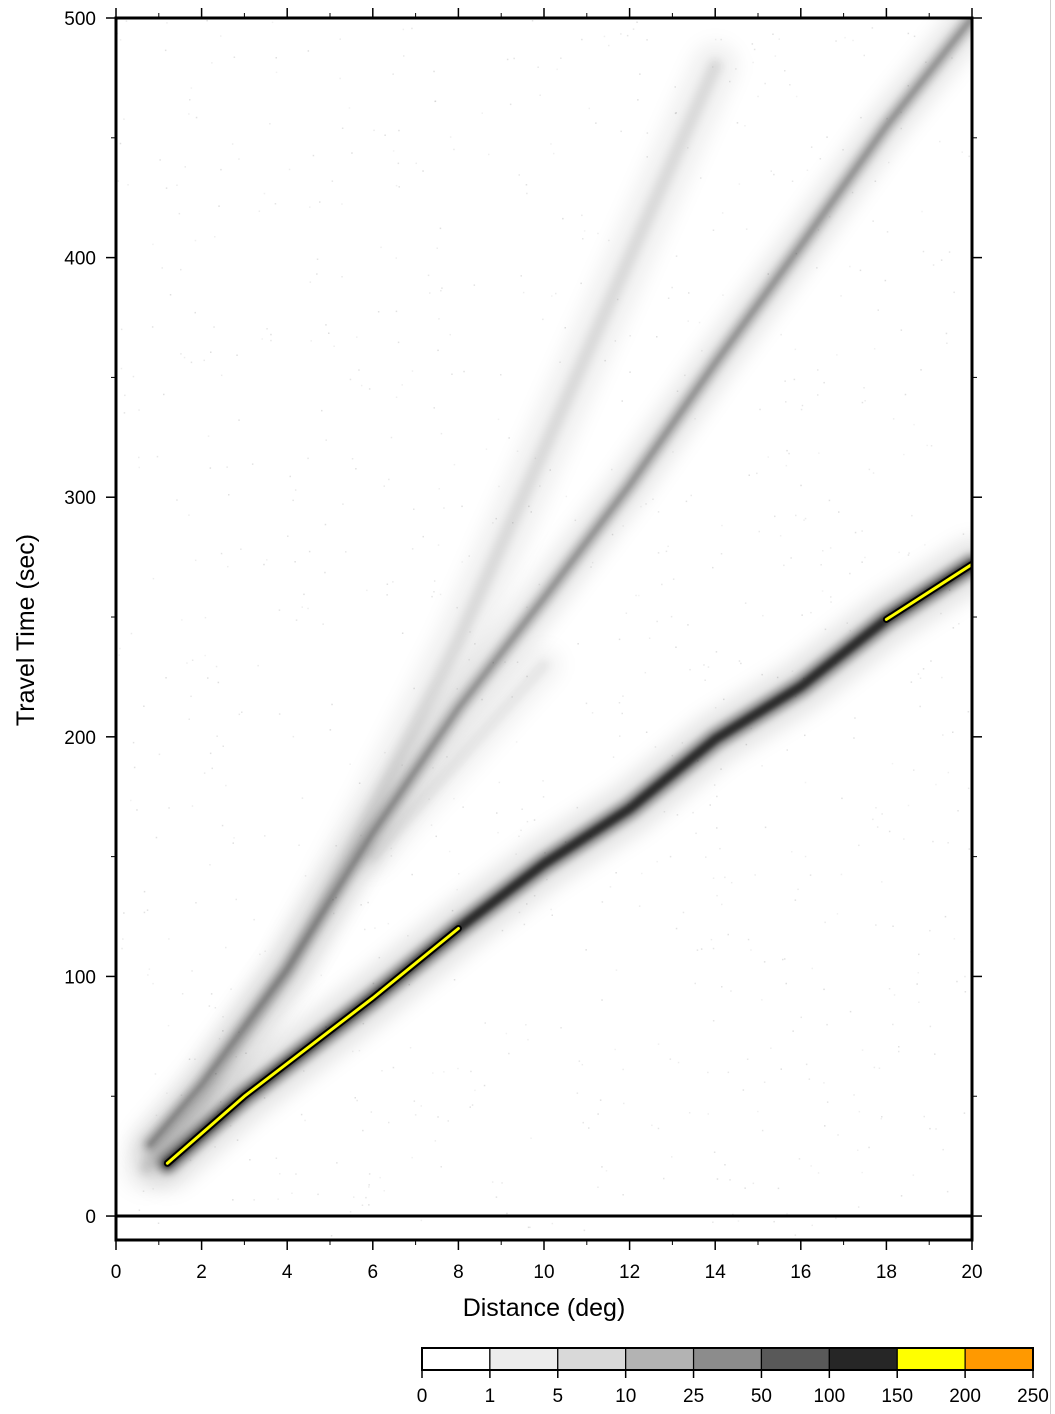 The image size is (1055, 1414). Describe the element at coordinates (1033, 1396) in the screenshot. I see `colorbar-label: 250` at that location.